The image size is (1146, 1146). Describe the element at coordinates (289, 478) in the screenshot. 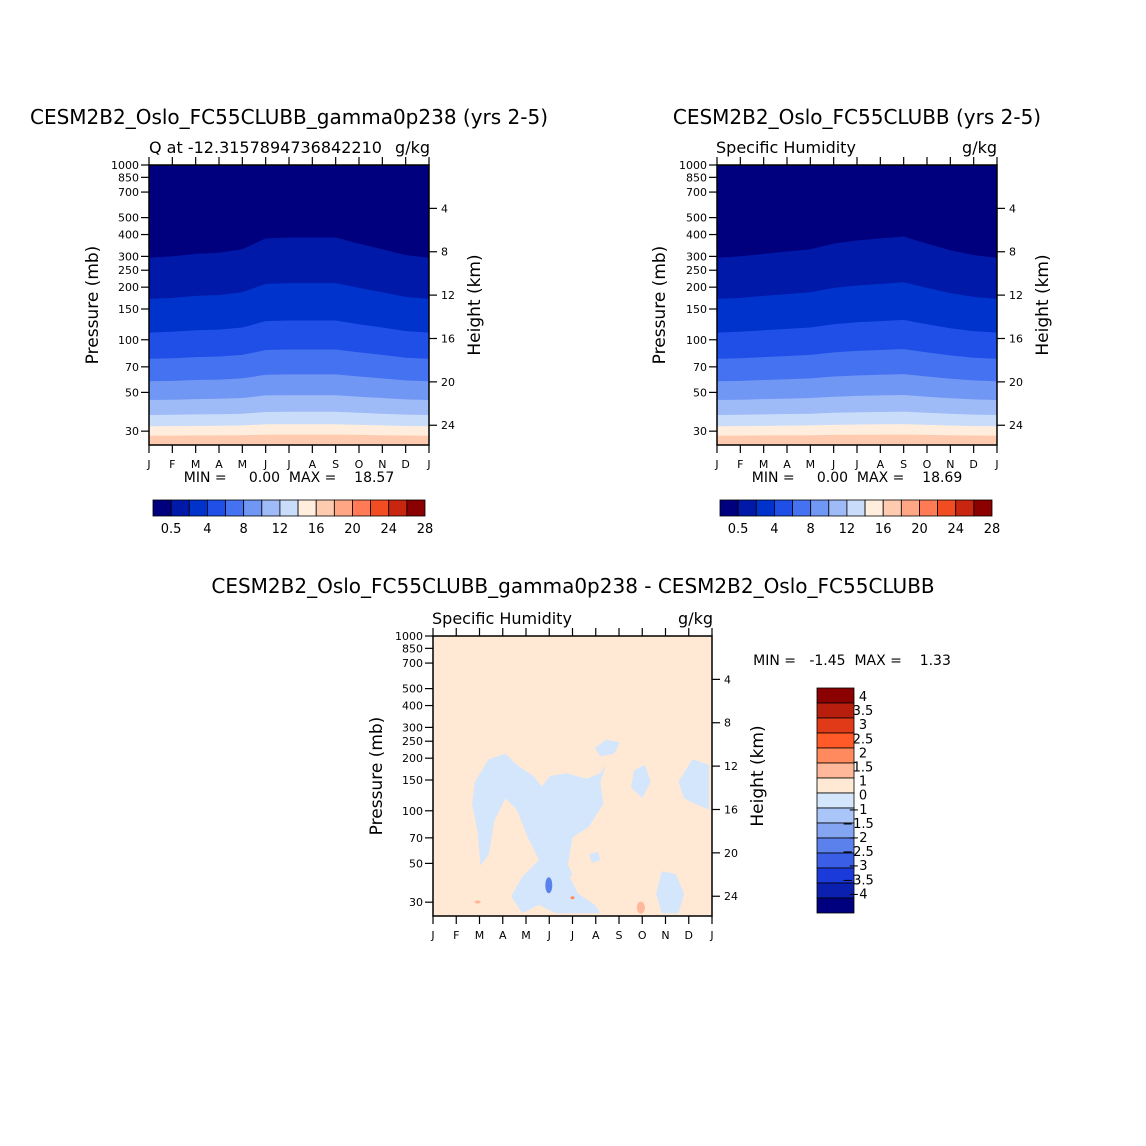

I see `panel1-stats: MIN = 0.00 MAX = 18.57` at that location.